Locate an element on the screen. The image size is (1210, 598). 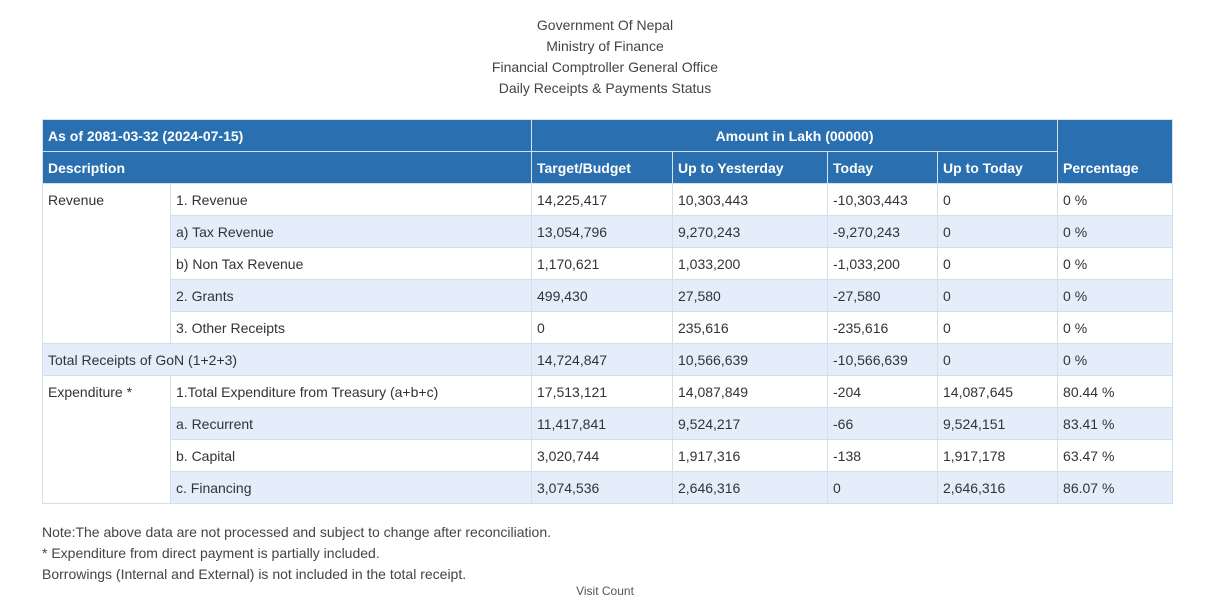
table-row: 2. Grants 499,430 27,580 -27,580 0 0 % is located at coordinates (608, 295).